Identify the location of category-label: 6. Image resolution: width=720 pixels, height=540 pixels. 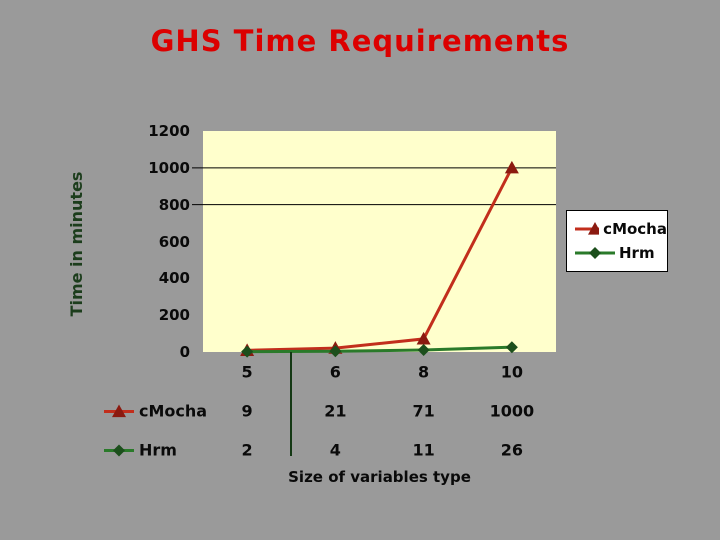
(335, 372).